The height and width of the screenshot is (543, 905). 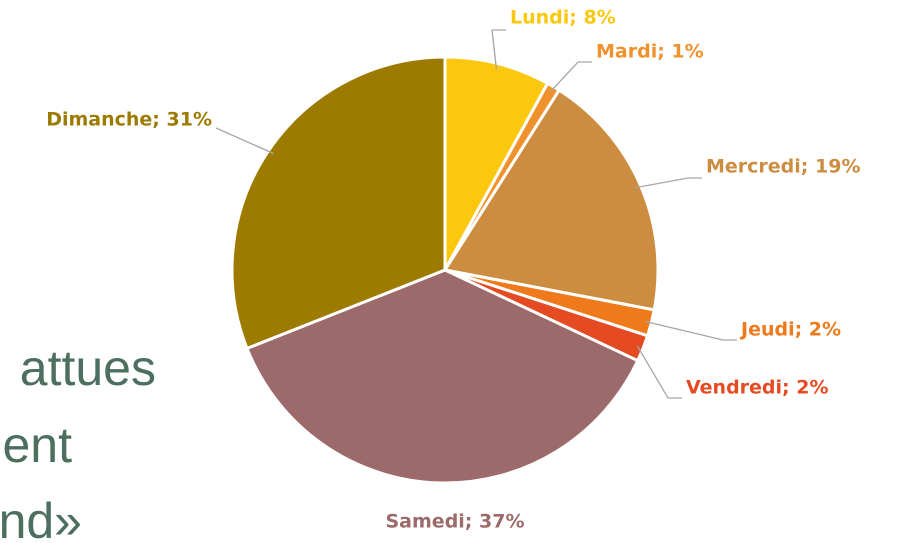 What do you see at coordinates (563, 18) in the screenshot?
I see `data-label: Lundi; 8%` at bounding box center [563, 18].